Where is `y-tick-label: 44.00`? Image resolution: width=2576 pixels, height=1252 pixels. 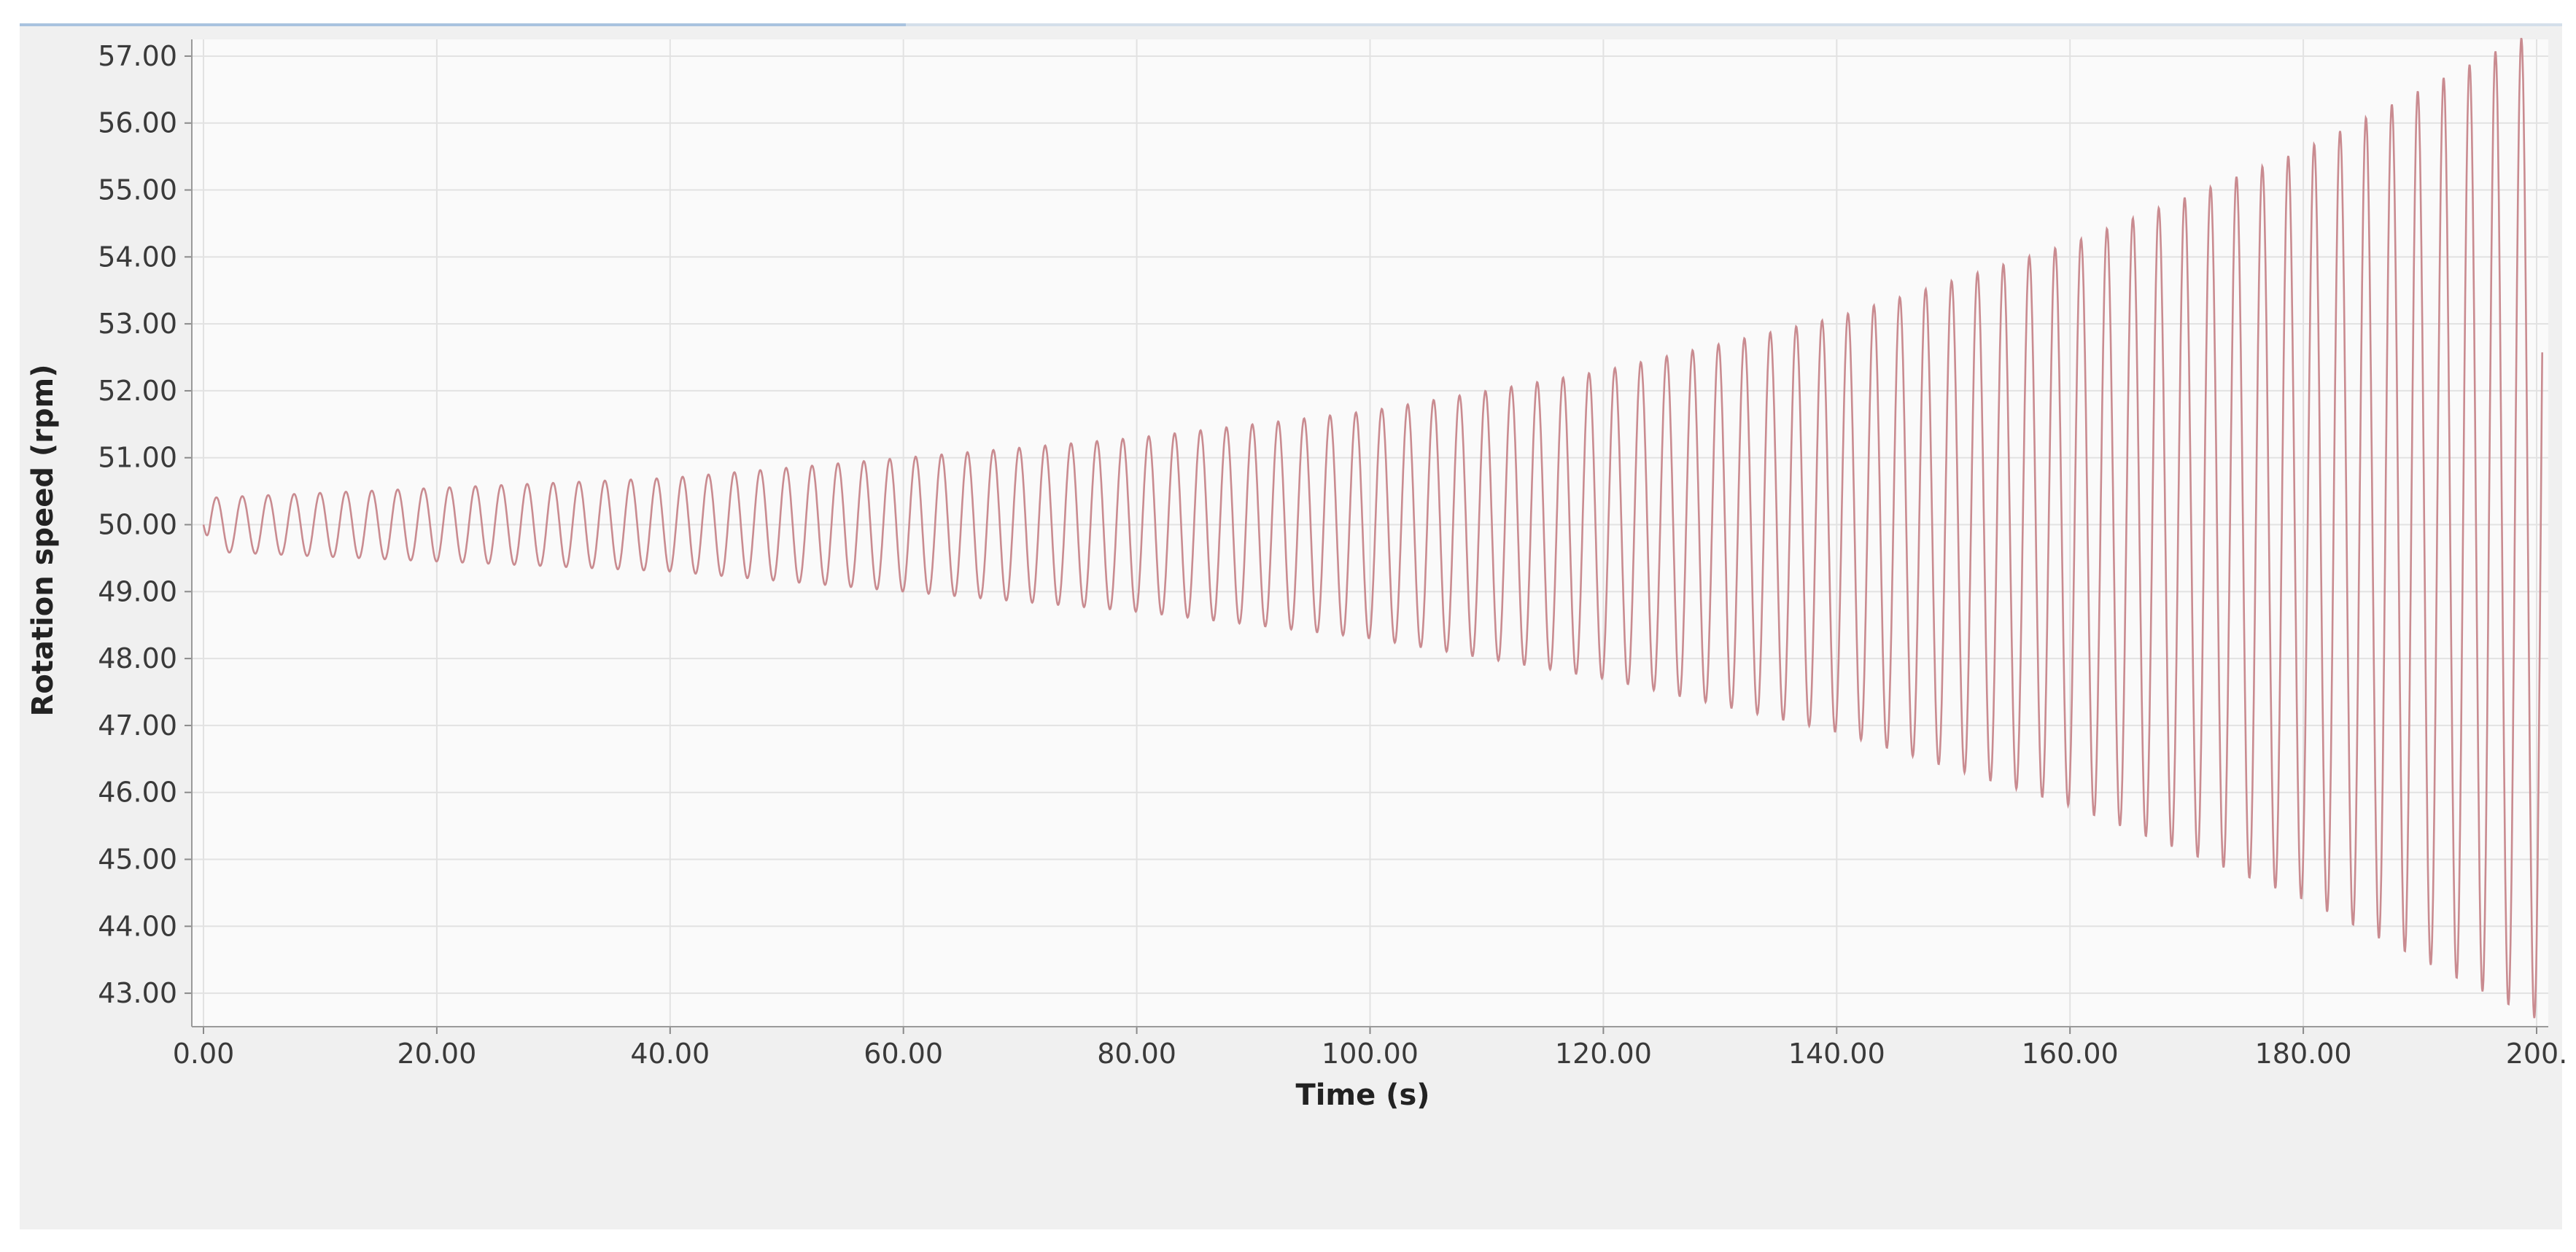
y-tick-label: 44.00 is located at coordinates (138, 926).